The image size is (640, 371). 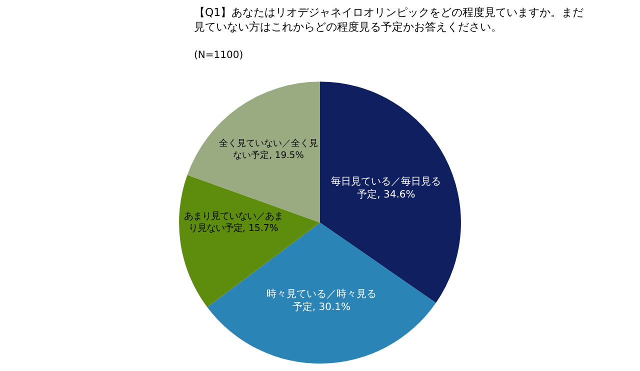 I want to click on pie-slice, so click(x=321, y=293).